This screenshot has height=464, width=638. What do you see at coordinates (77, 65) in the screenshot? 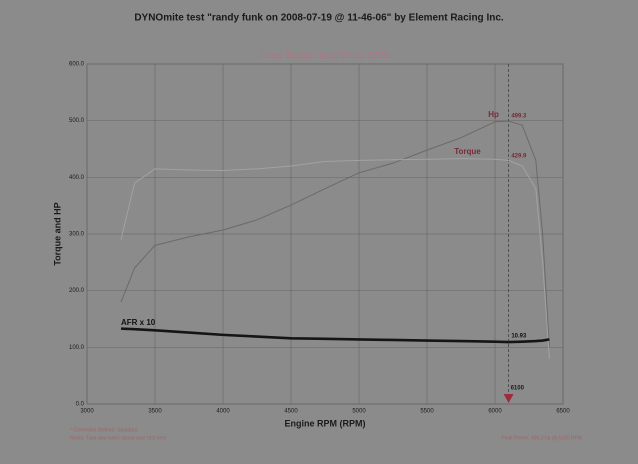
I see `y-tick-label: 600.0` at bounding box center [77, 65].